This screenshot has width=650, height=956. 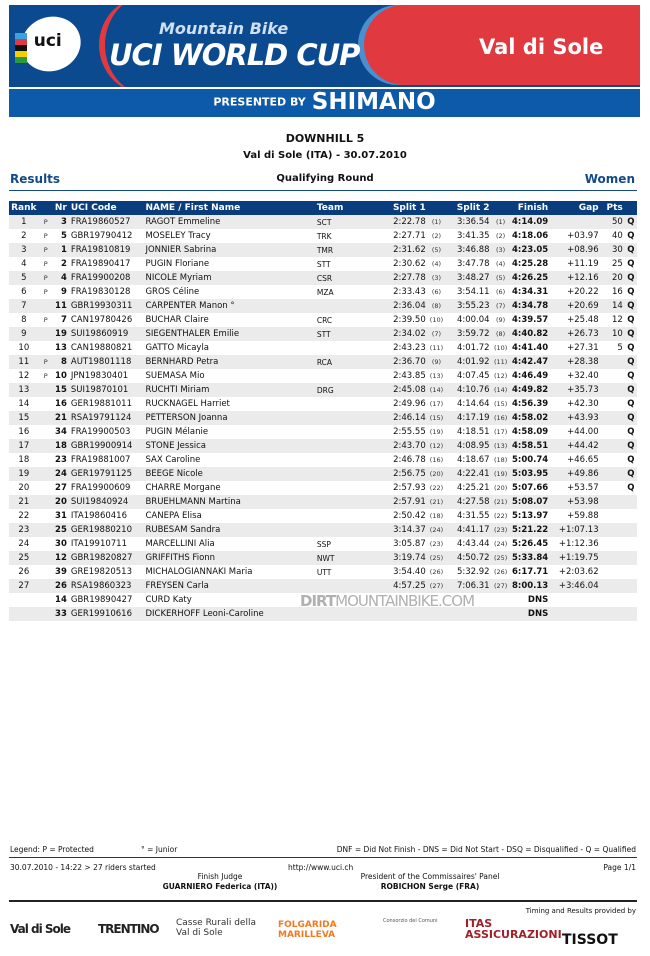 I want to click on uci-url: http://www.uci.ch, so click(x=321, y=867).